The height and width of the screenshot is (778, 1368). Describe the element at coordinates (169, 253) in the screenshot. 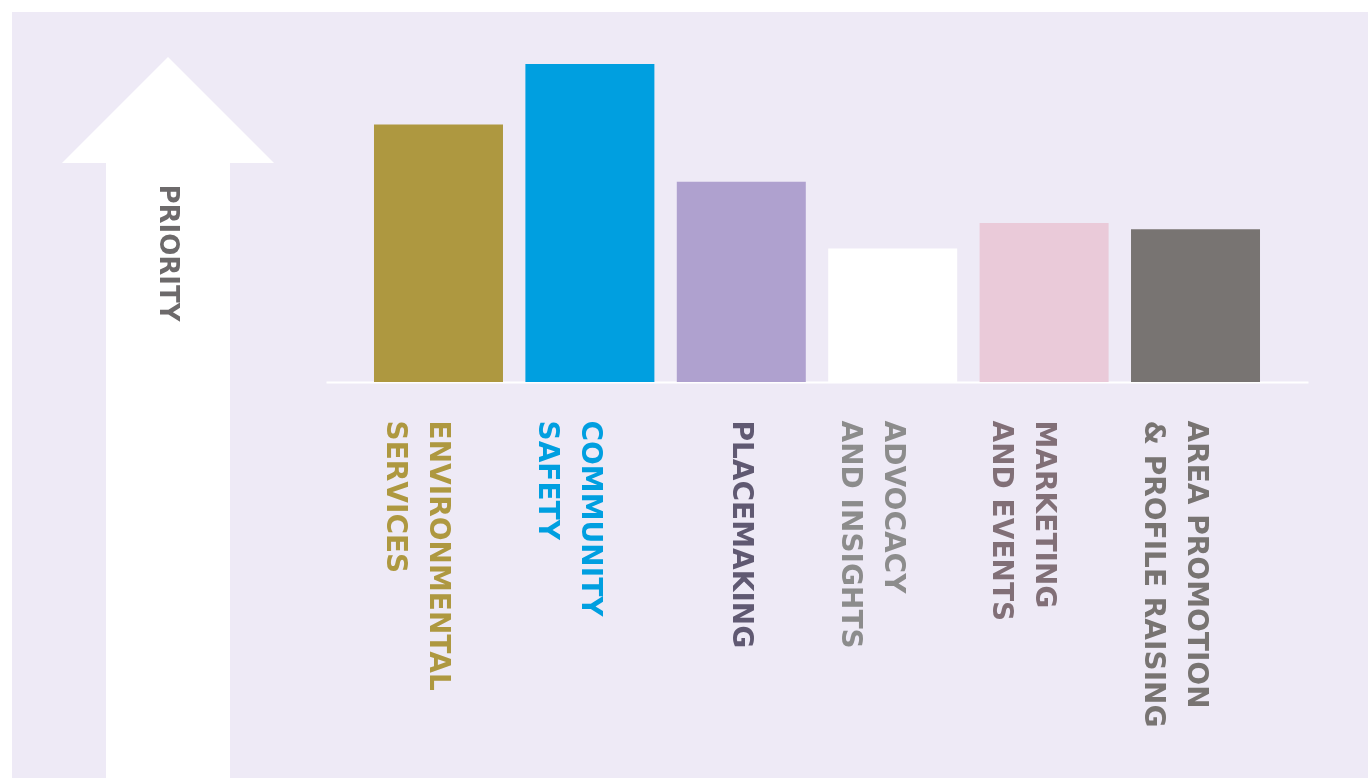

I see `text: PRIORITY` at that location.